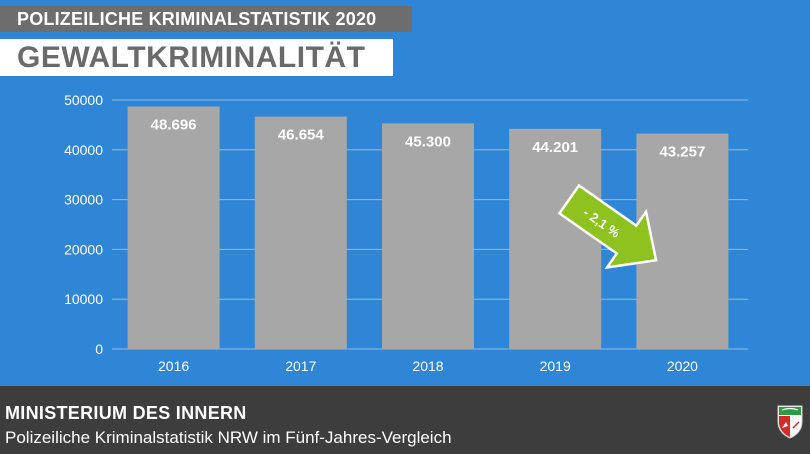 This screenshot has height=454, width=810. What do you see at coordinates (301, 135) in the screenshot?
I see `data-label: 46.654` at bounding box center [301, 135].